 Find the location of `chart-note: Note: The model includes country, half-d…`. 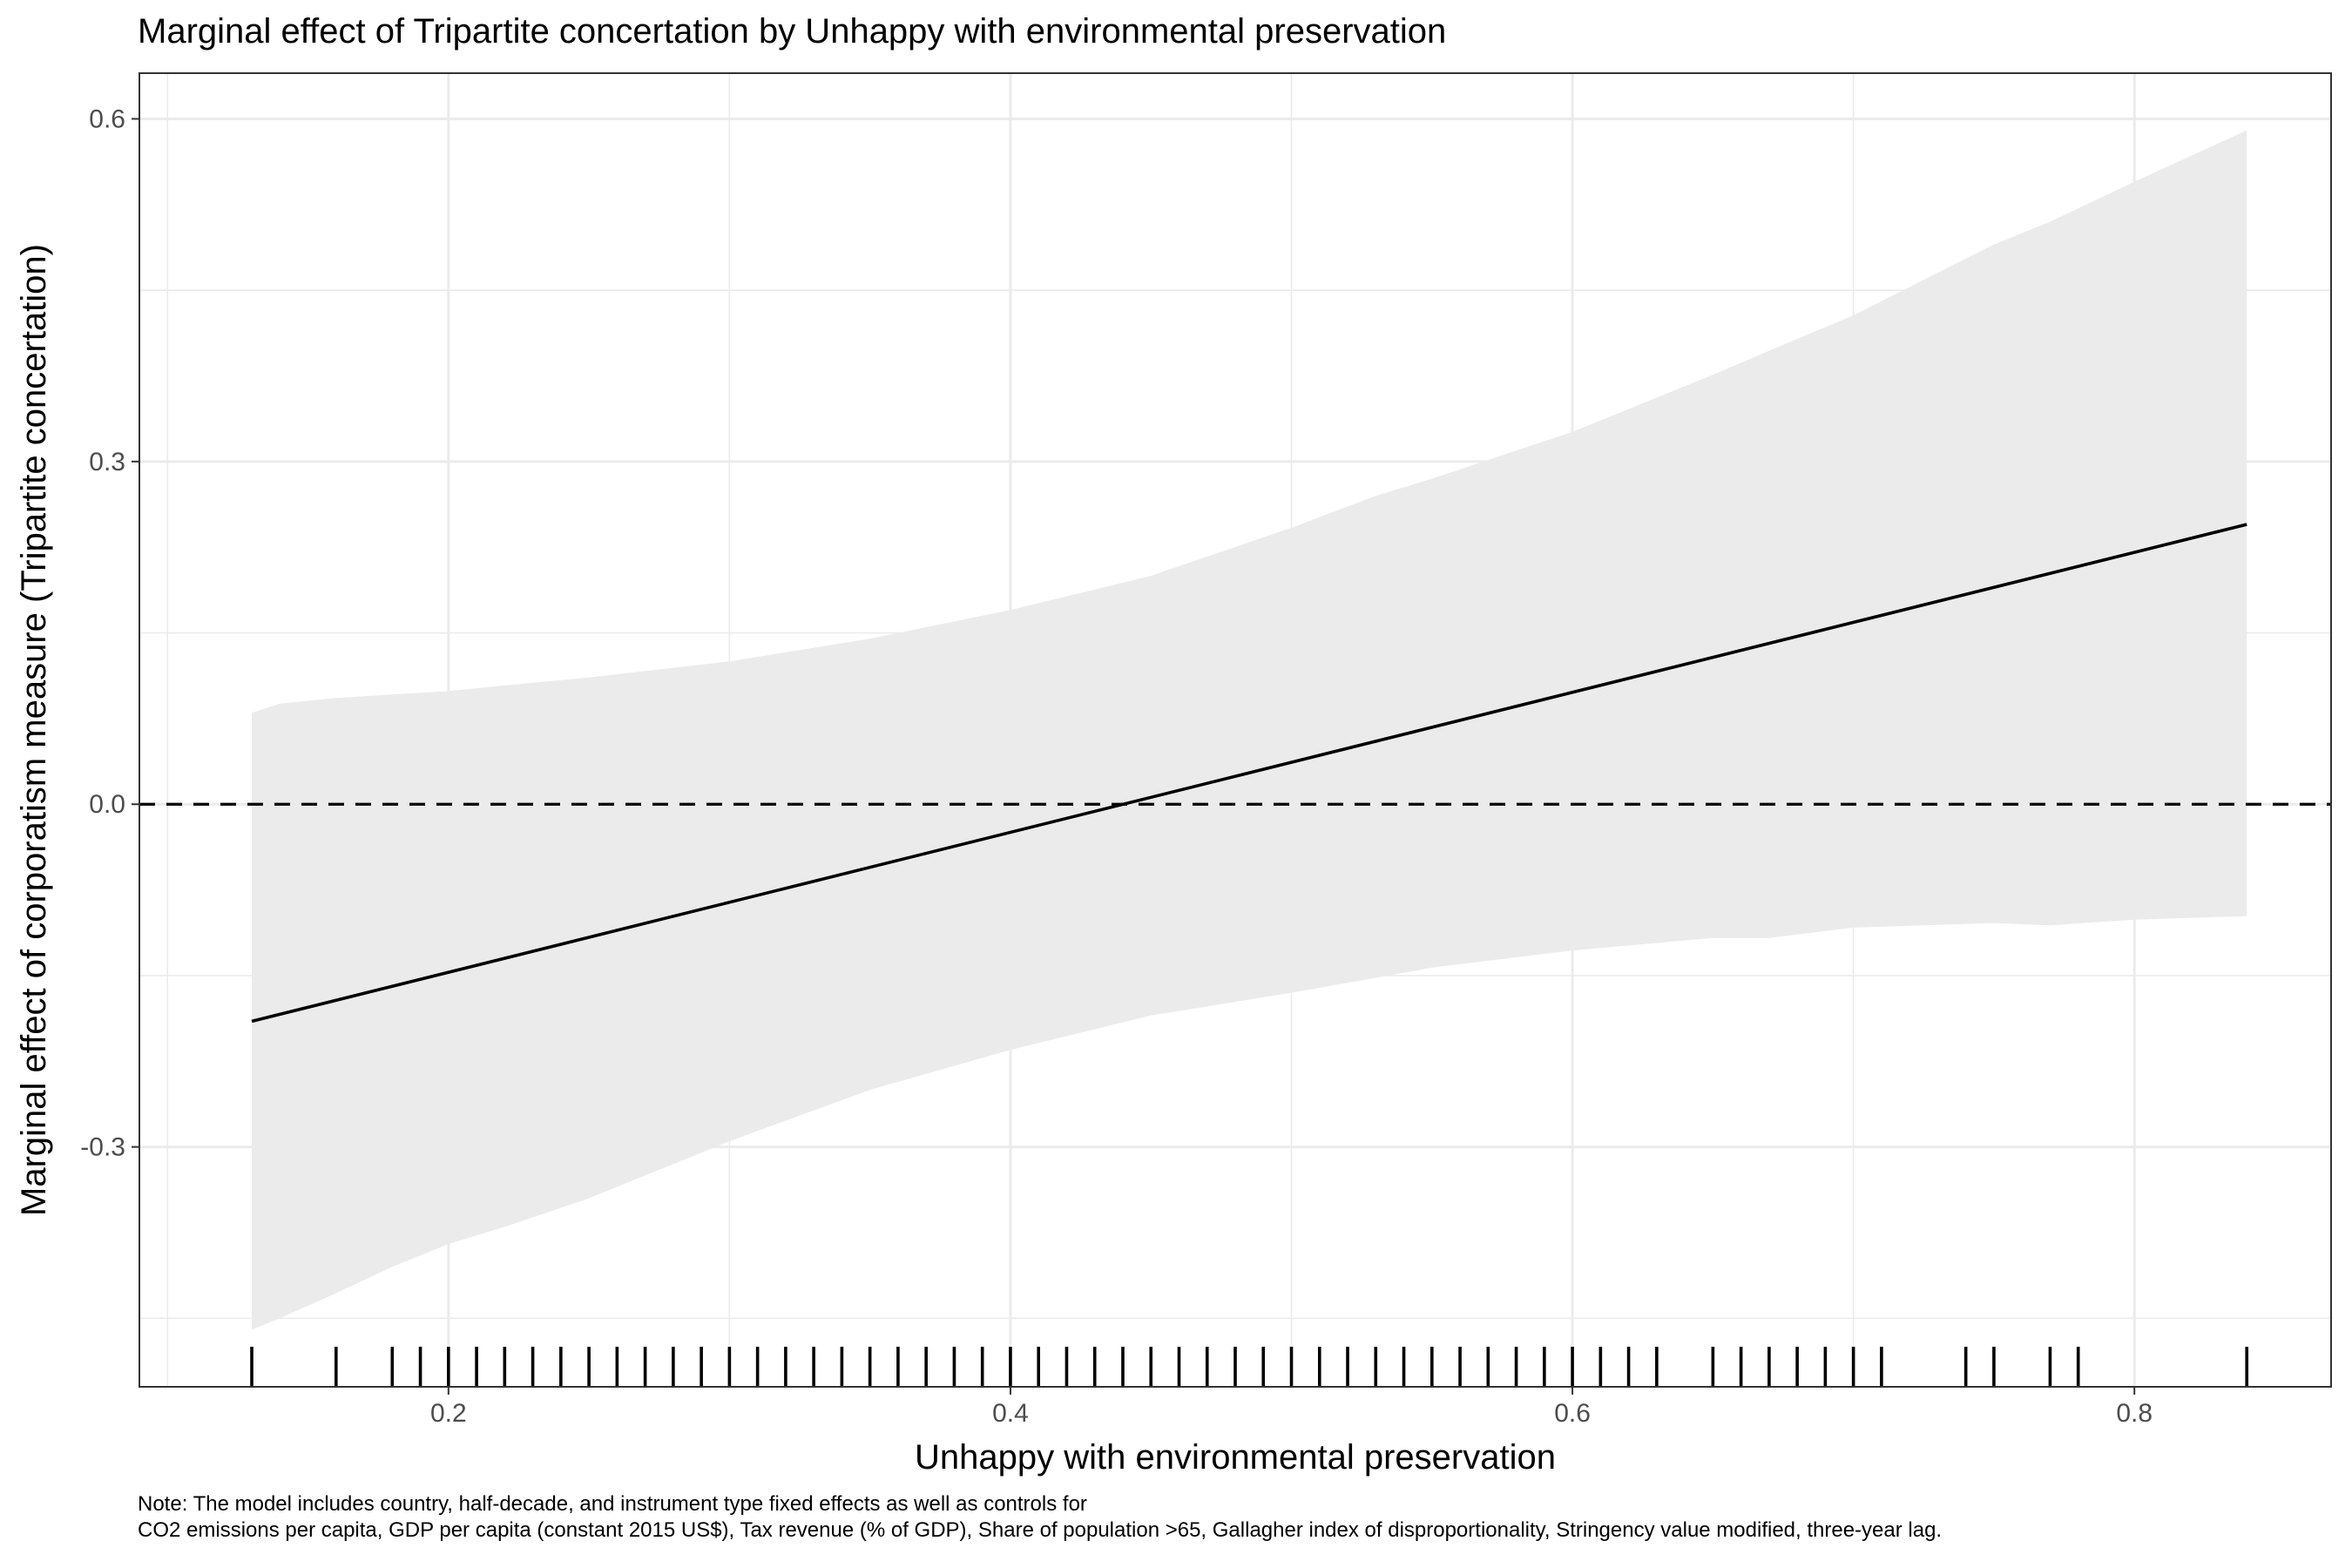

chart-note: Note: The model includes country, half-d… is located at coordinates (1040, 1517).